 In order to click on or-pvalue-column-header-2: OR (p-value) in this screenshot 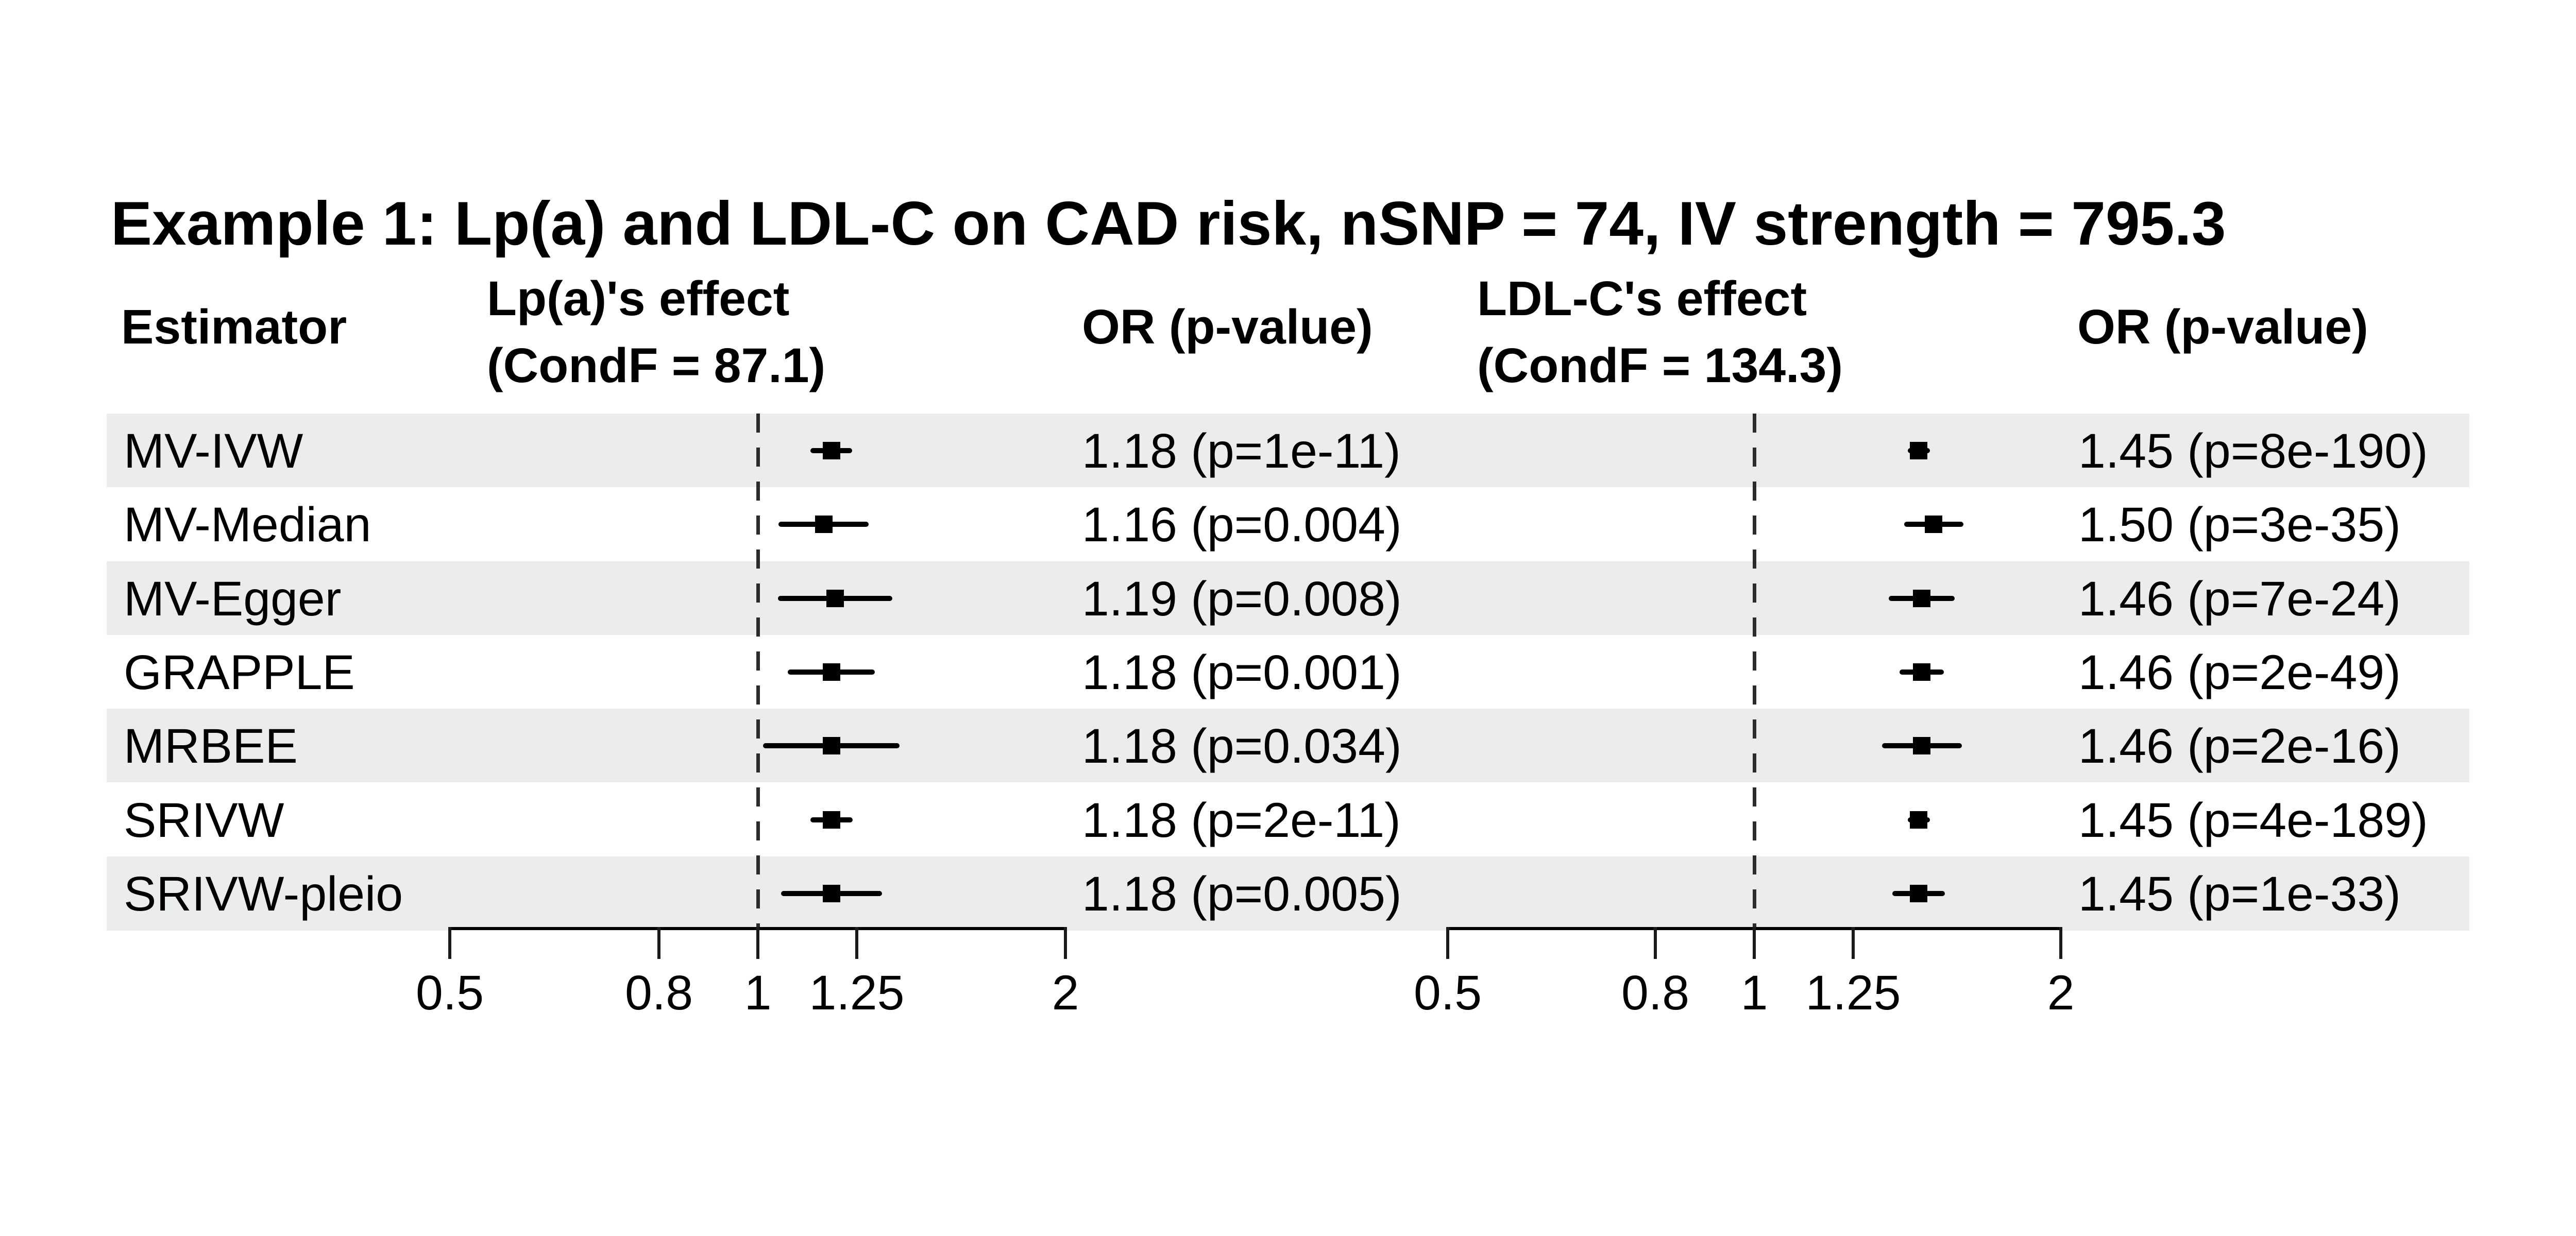, I will do `click(2222, 327)`.